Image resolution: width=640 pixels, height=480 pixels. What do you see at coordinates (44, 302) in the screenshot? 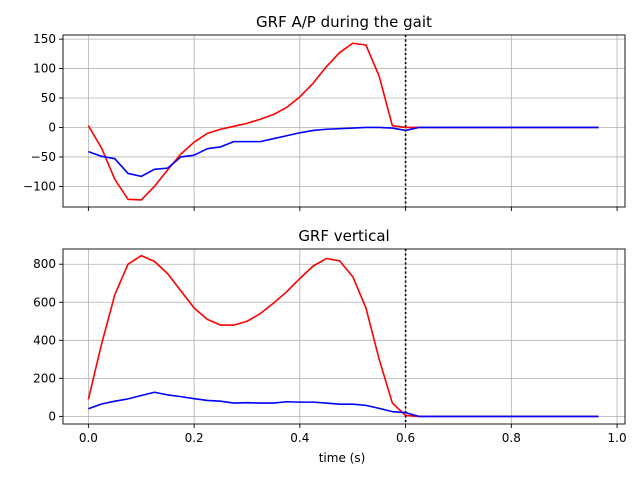
I see `y-tick-label: 600` at bounding box center [44, 302].